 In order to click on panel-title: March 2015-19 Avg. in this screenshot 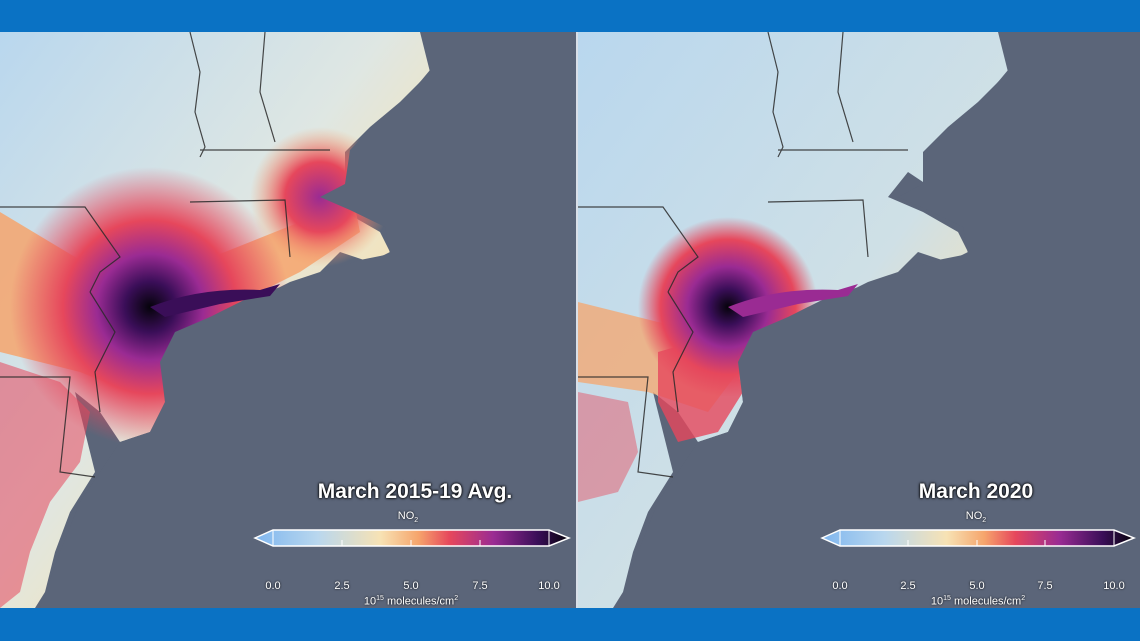, I will do `click(415, 491)`.